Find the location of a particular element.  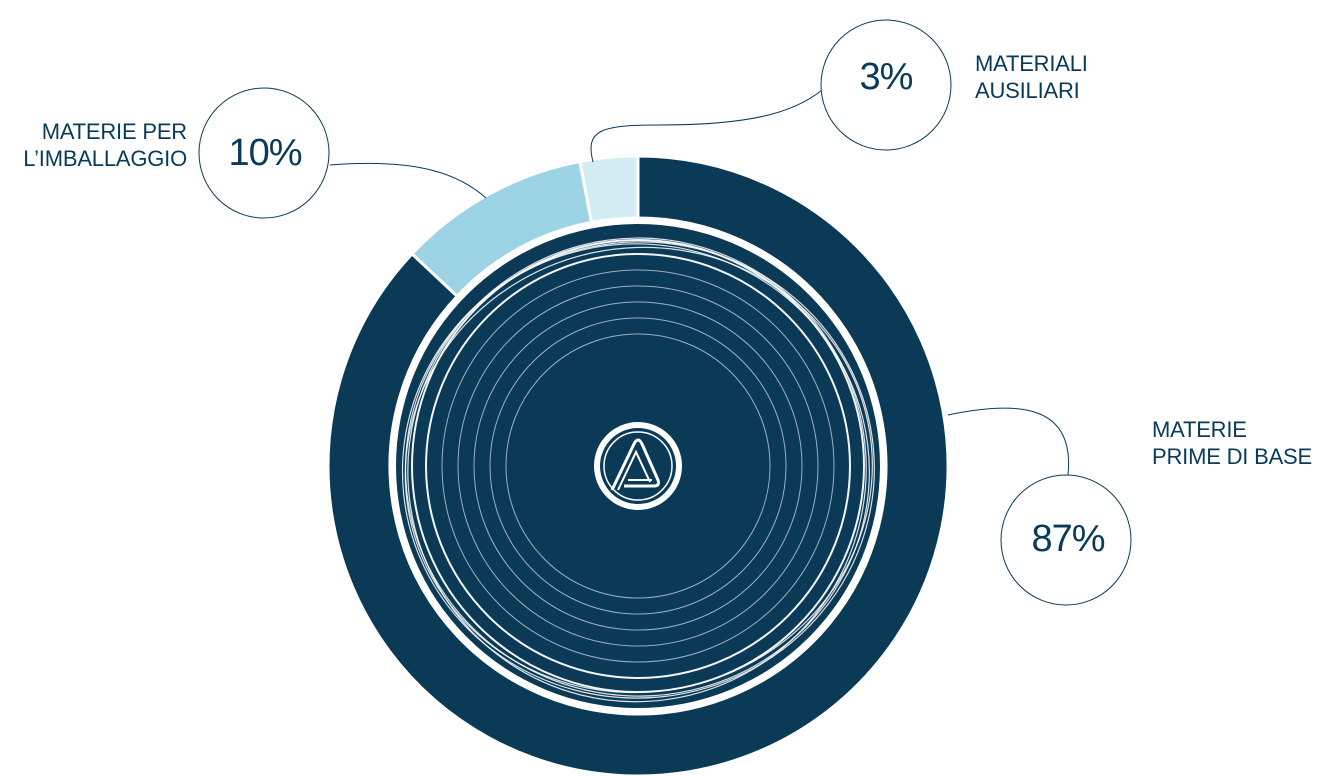

brand-logo-icon is located at coordinates (638, 466).